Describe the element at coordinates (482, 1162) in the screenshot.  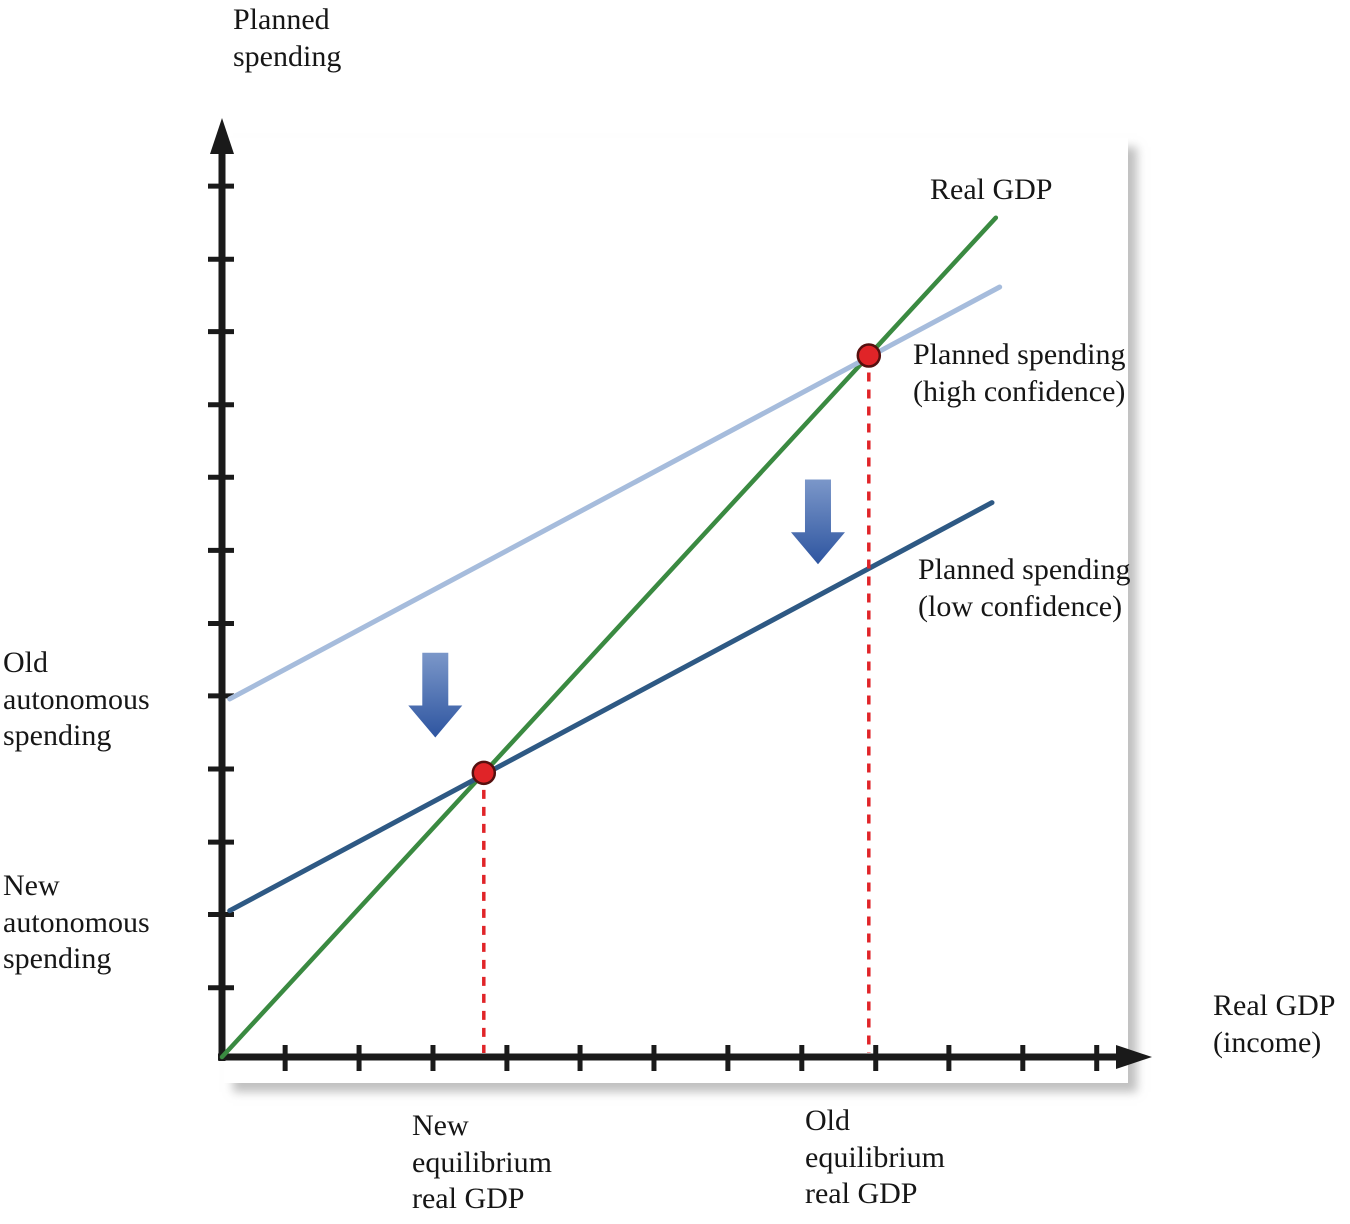
I see `new-equilibrium-label: New equilibrium real GDP` at that location.